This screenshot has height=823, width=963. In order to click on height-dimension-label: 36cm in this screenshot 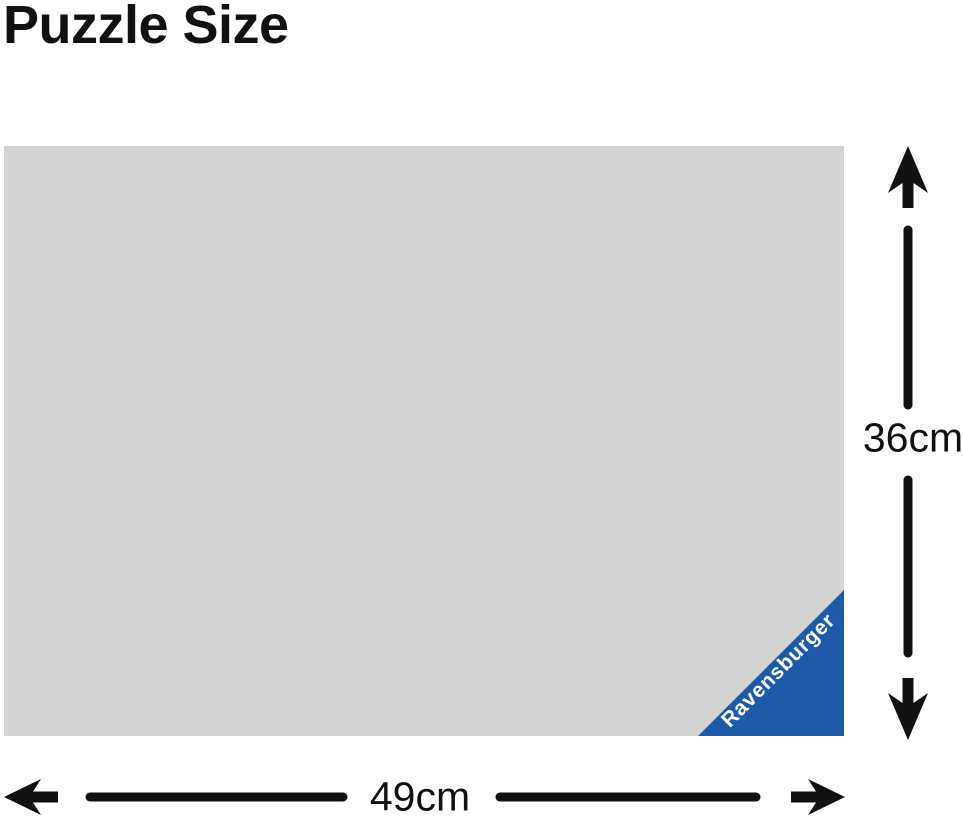, I will do `click(912, 437)`.